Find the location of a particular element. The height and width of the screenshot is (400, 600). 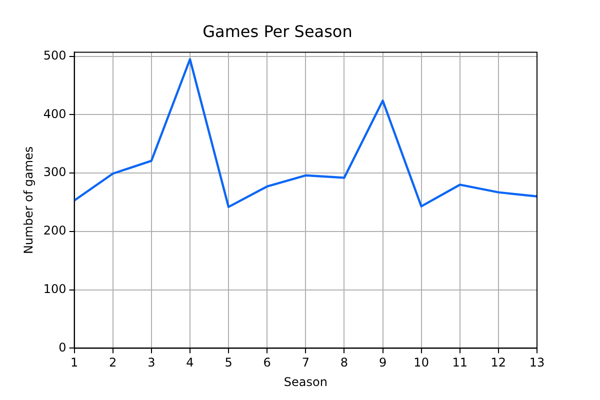

x-tick-label: 2 is located at coordinates (113, 363).